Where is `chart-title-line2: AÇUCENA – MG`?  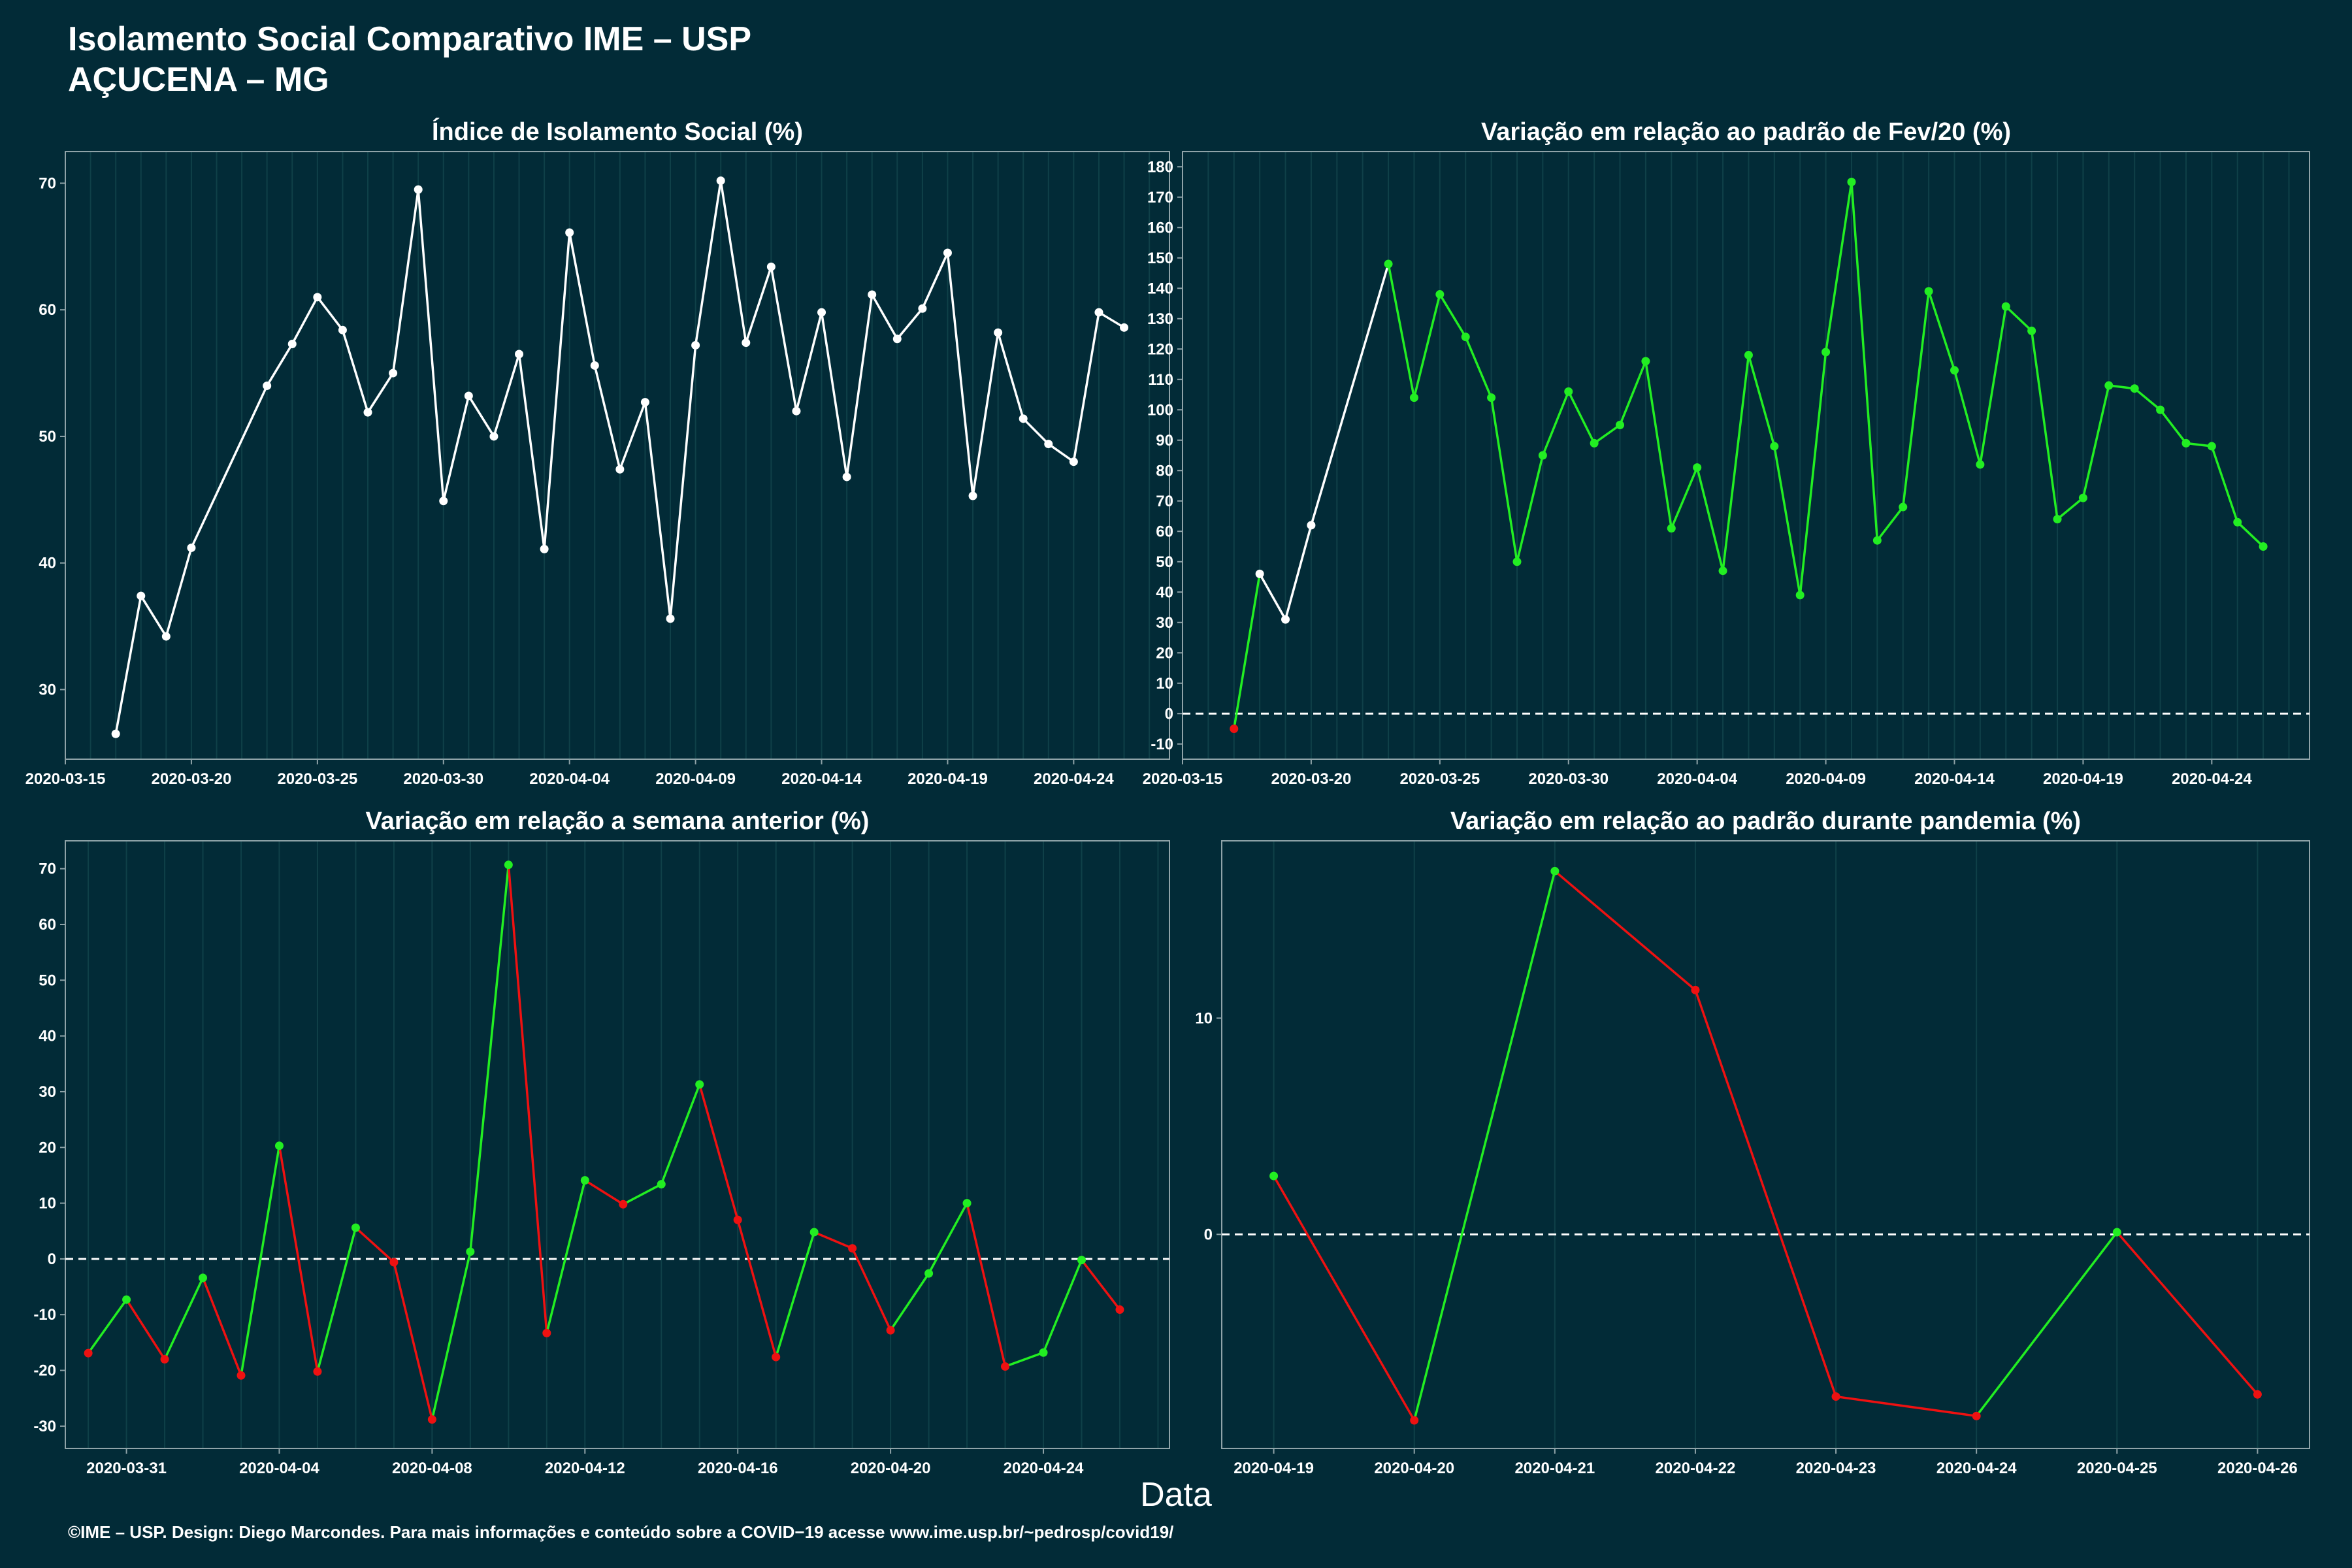
chart-title-line2: AÇUCENA – MG is located at coordinates (198, 80).